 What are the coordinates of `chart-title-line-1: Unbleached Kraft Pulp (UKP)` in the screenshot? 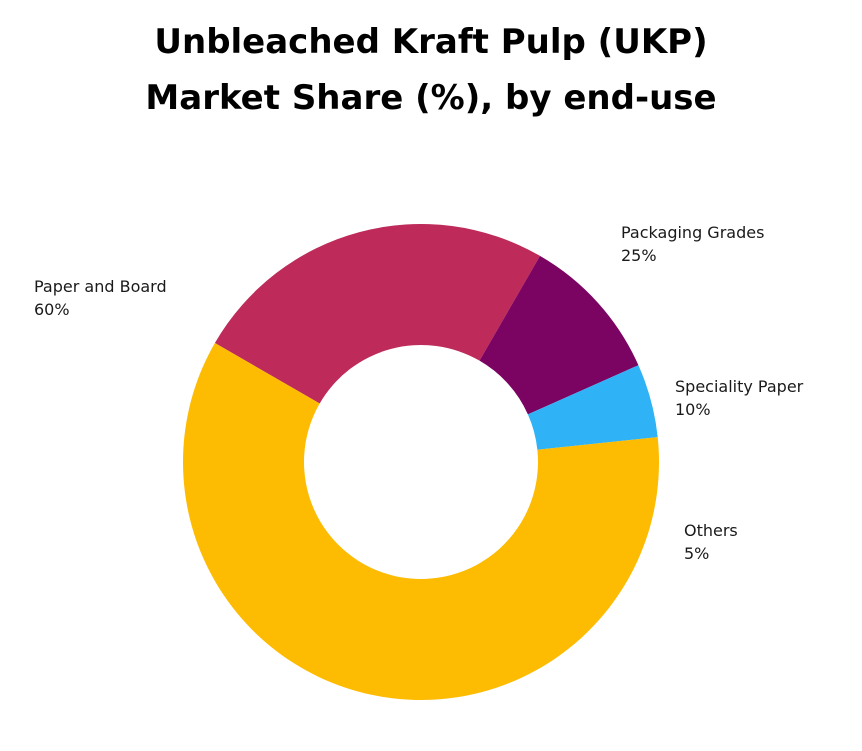 It's located at (431, 42).